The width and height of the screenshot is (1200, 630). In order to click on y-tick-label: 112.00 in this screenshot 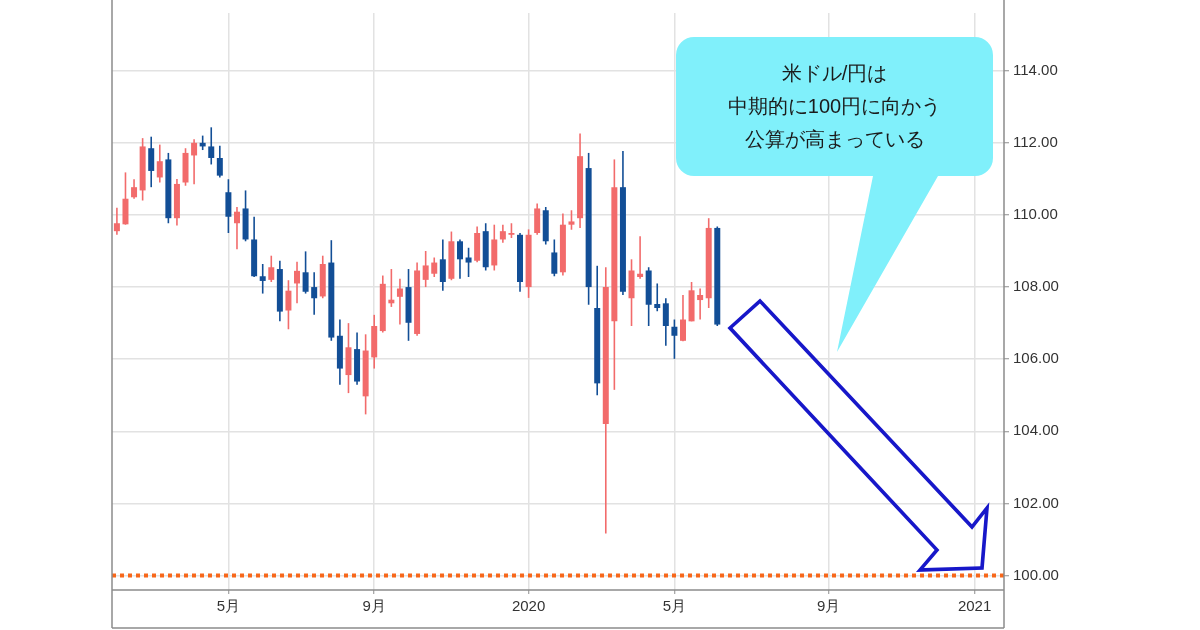, I will do `click(1035, 141)`.